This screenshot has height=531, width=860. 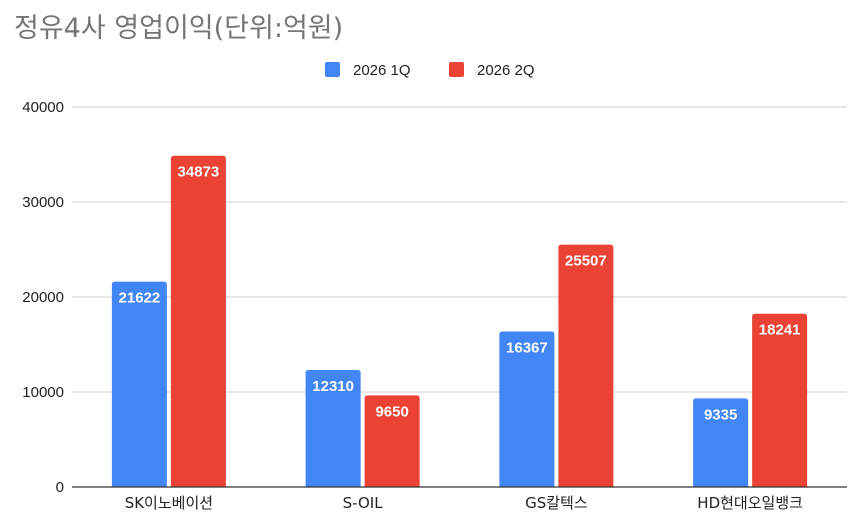 What do you see at coordinates (333, 386) in the screenshot?
I see `data-label: 12310` at bounding box center [333, 386].